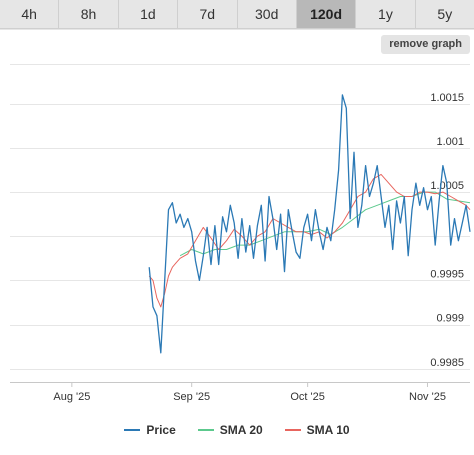 The width and height of the screenshot is (474, 455). Describe the element at coordinates (444, 14) in the screenshot. I see `tab-5y: 5y` at that location.